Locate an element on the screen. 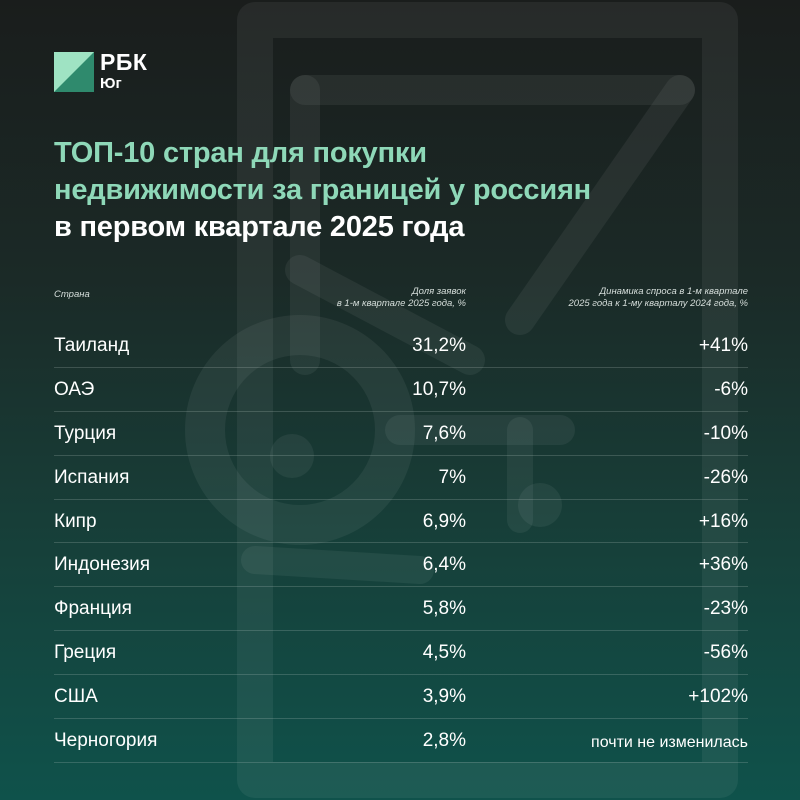 This screenshot has height=800, width=800. column-header-share: Доля заявок в 1-м квартале 2025 года, % is located at coordinates (378, 298).